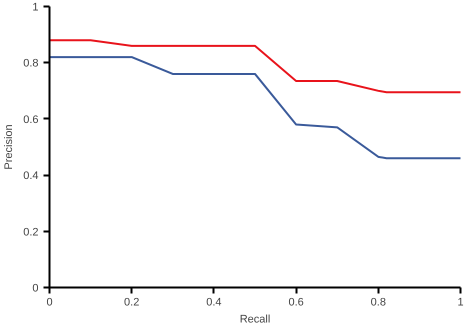 This screenshot has width=474, height=328. What do you see at coordinates (296, 302) in the screenshot?
I see `x-tick-label: 0.6` at bounding box center [296, 302].